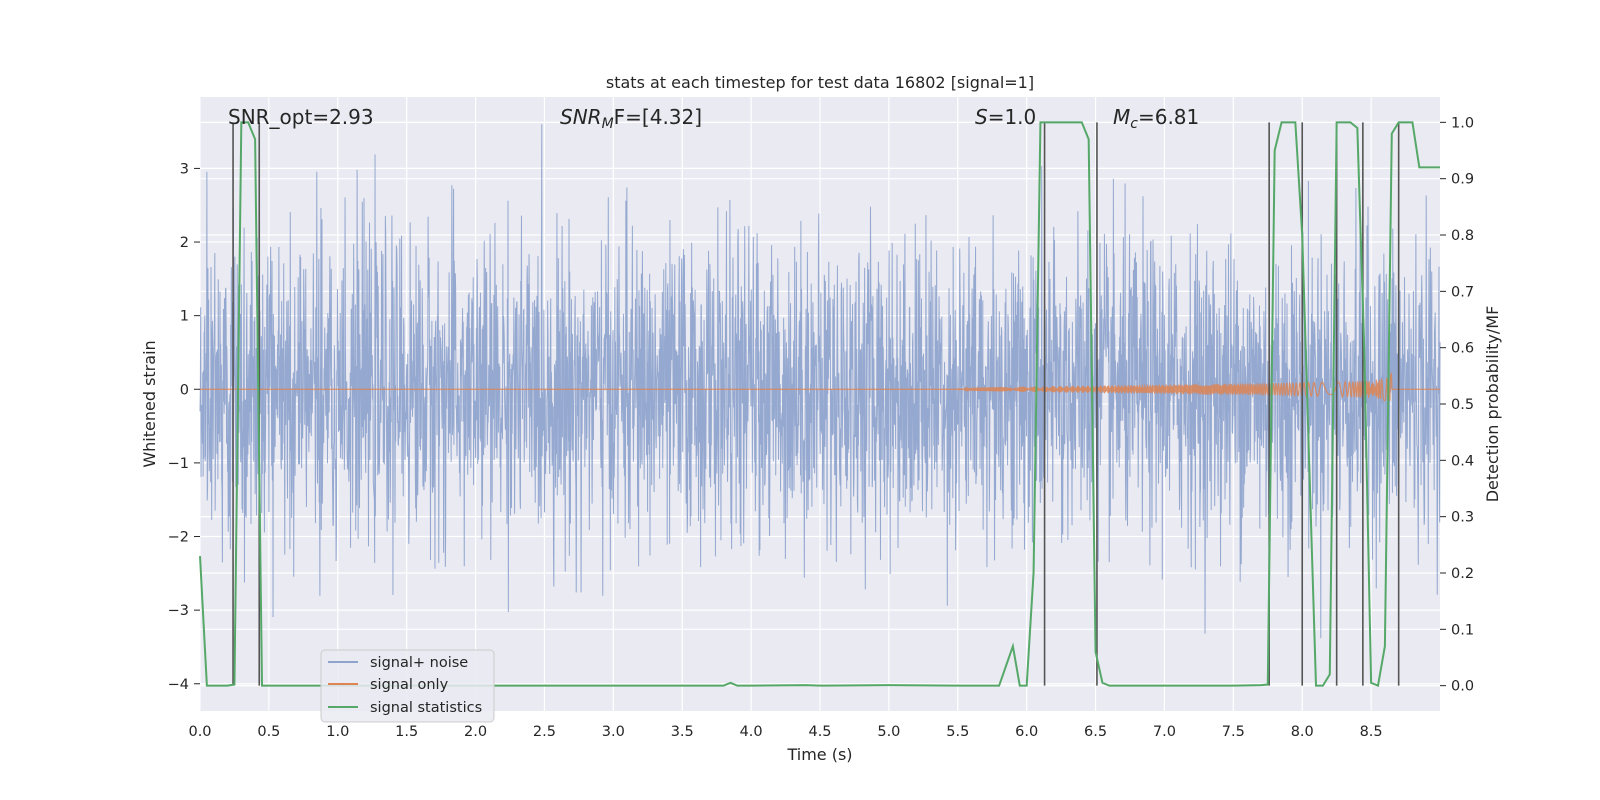  What do you see at coordinates (1462, 349) in the screenshot?
I see `right-y-tick-label: 0.6` at bounding box center [1462, 349].